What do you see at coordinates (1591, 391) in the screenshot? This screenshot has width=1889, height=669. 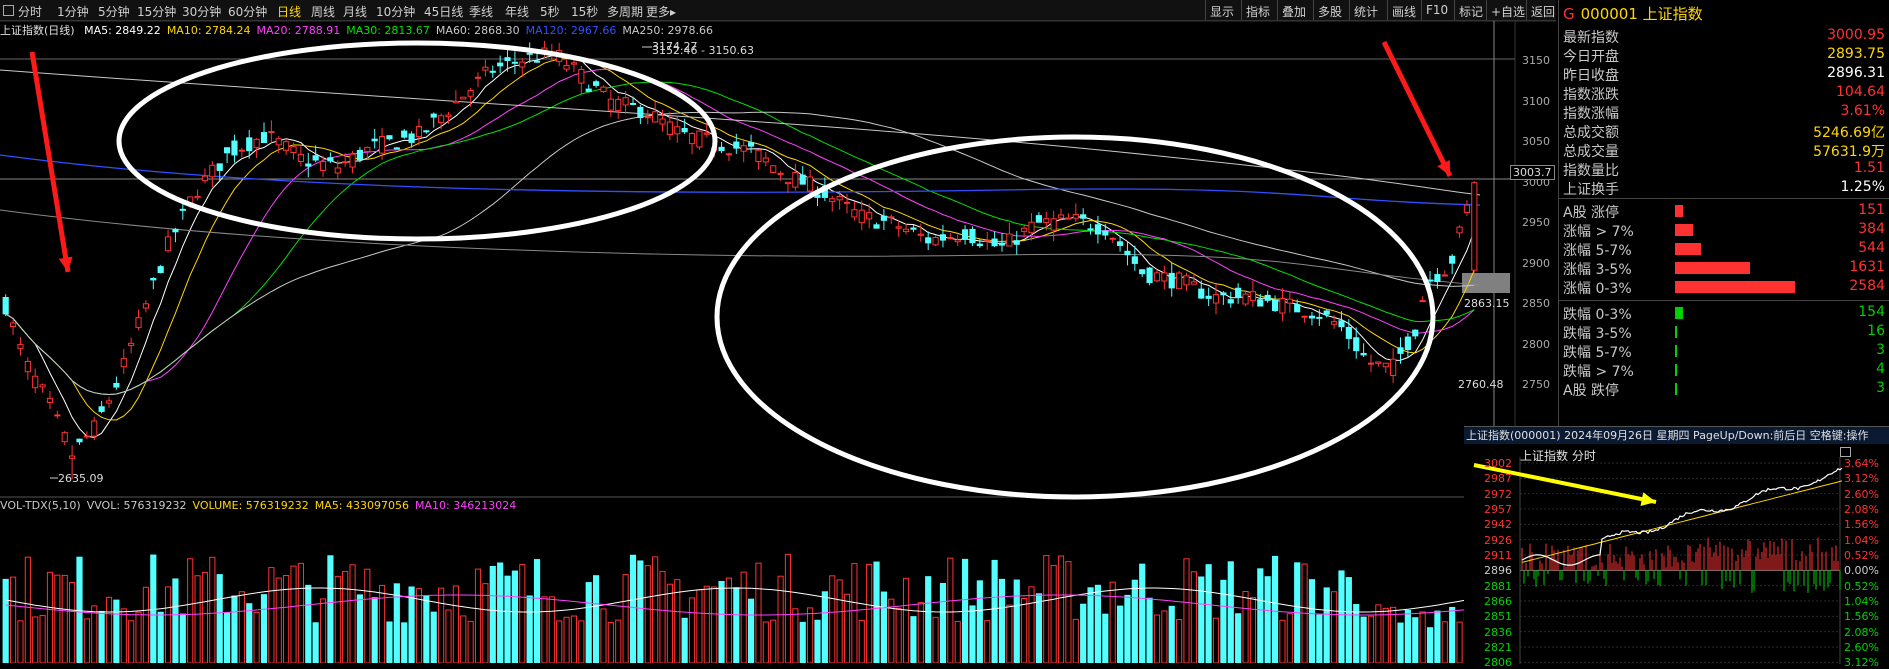 I see `breadth-label: A股 跌停` at bounding box center [1591, 391].